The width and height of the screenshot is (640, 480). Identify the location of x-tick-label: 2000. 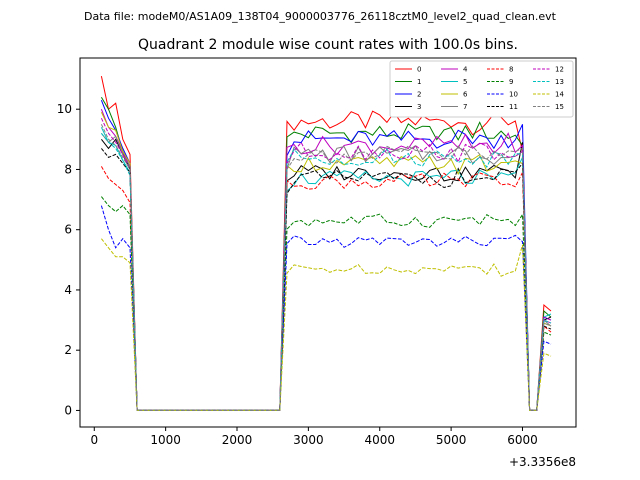
(237, 440).